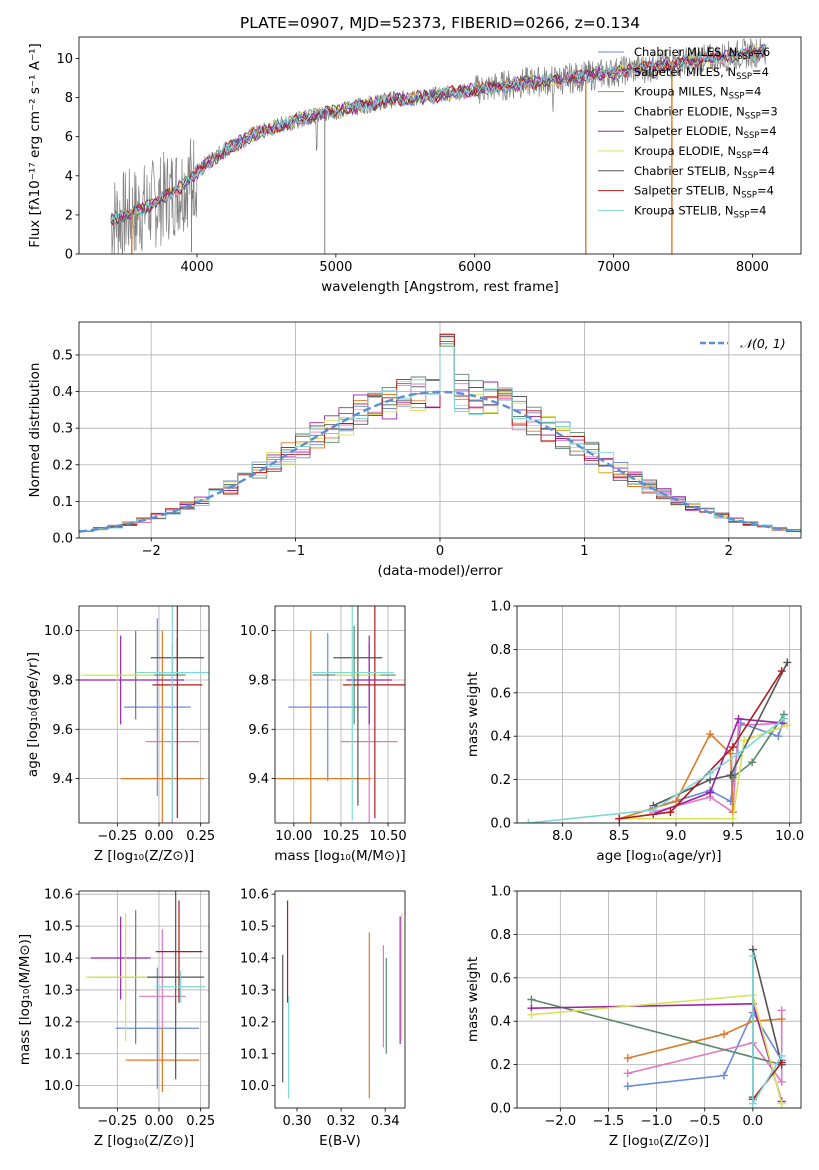 This screenshot has height=1170, width=819. What do you see at coordinates (295, 551) in the screenshot?
I see `x-tick-label: −1` at bounding box center [295, 551].